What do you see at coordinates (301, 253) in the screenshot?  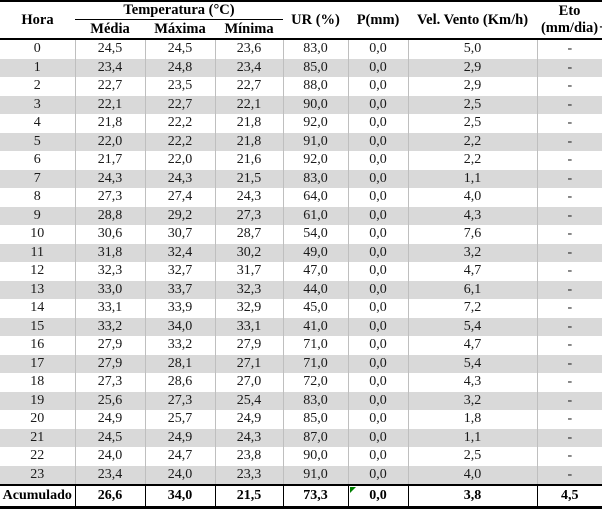 I see `table-row: 11 31,8 32,4 30,2 49,0 0,0 3,2-` at bounding box center [301, 253].